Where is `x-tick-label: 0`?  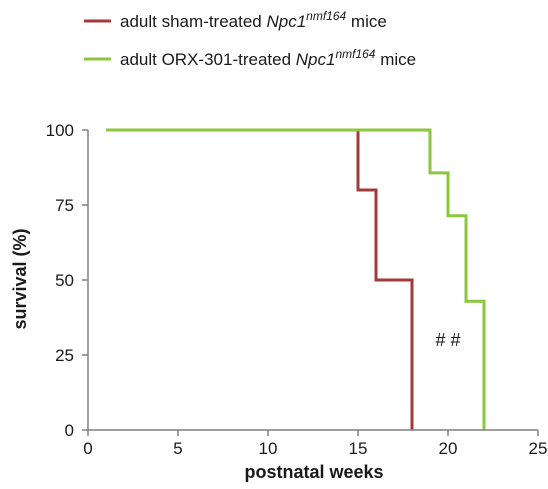
x-tick-label: 0 is located at coordinates (87, 448).